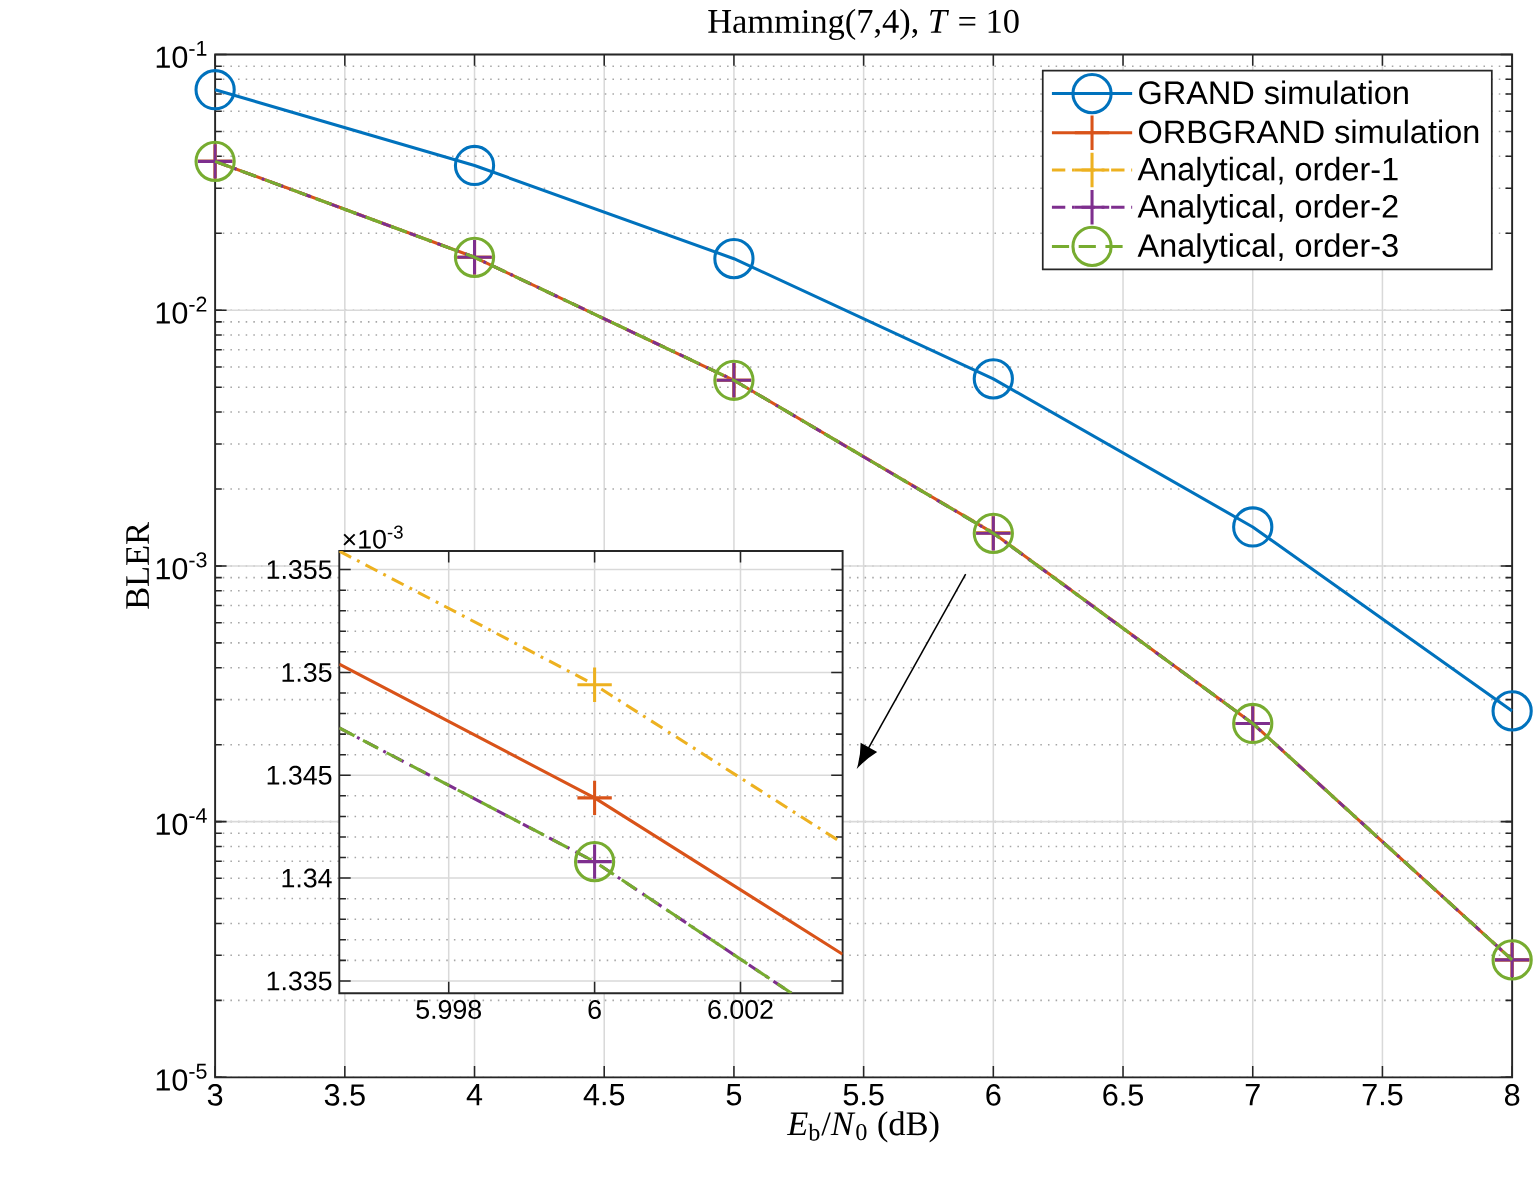  Describe the element at coordinates (1382, 1095) in the screenshot. I see `x-tick-label: 7.5` at that location.